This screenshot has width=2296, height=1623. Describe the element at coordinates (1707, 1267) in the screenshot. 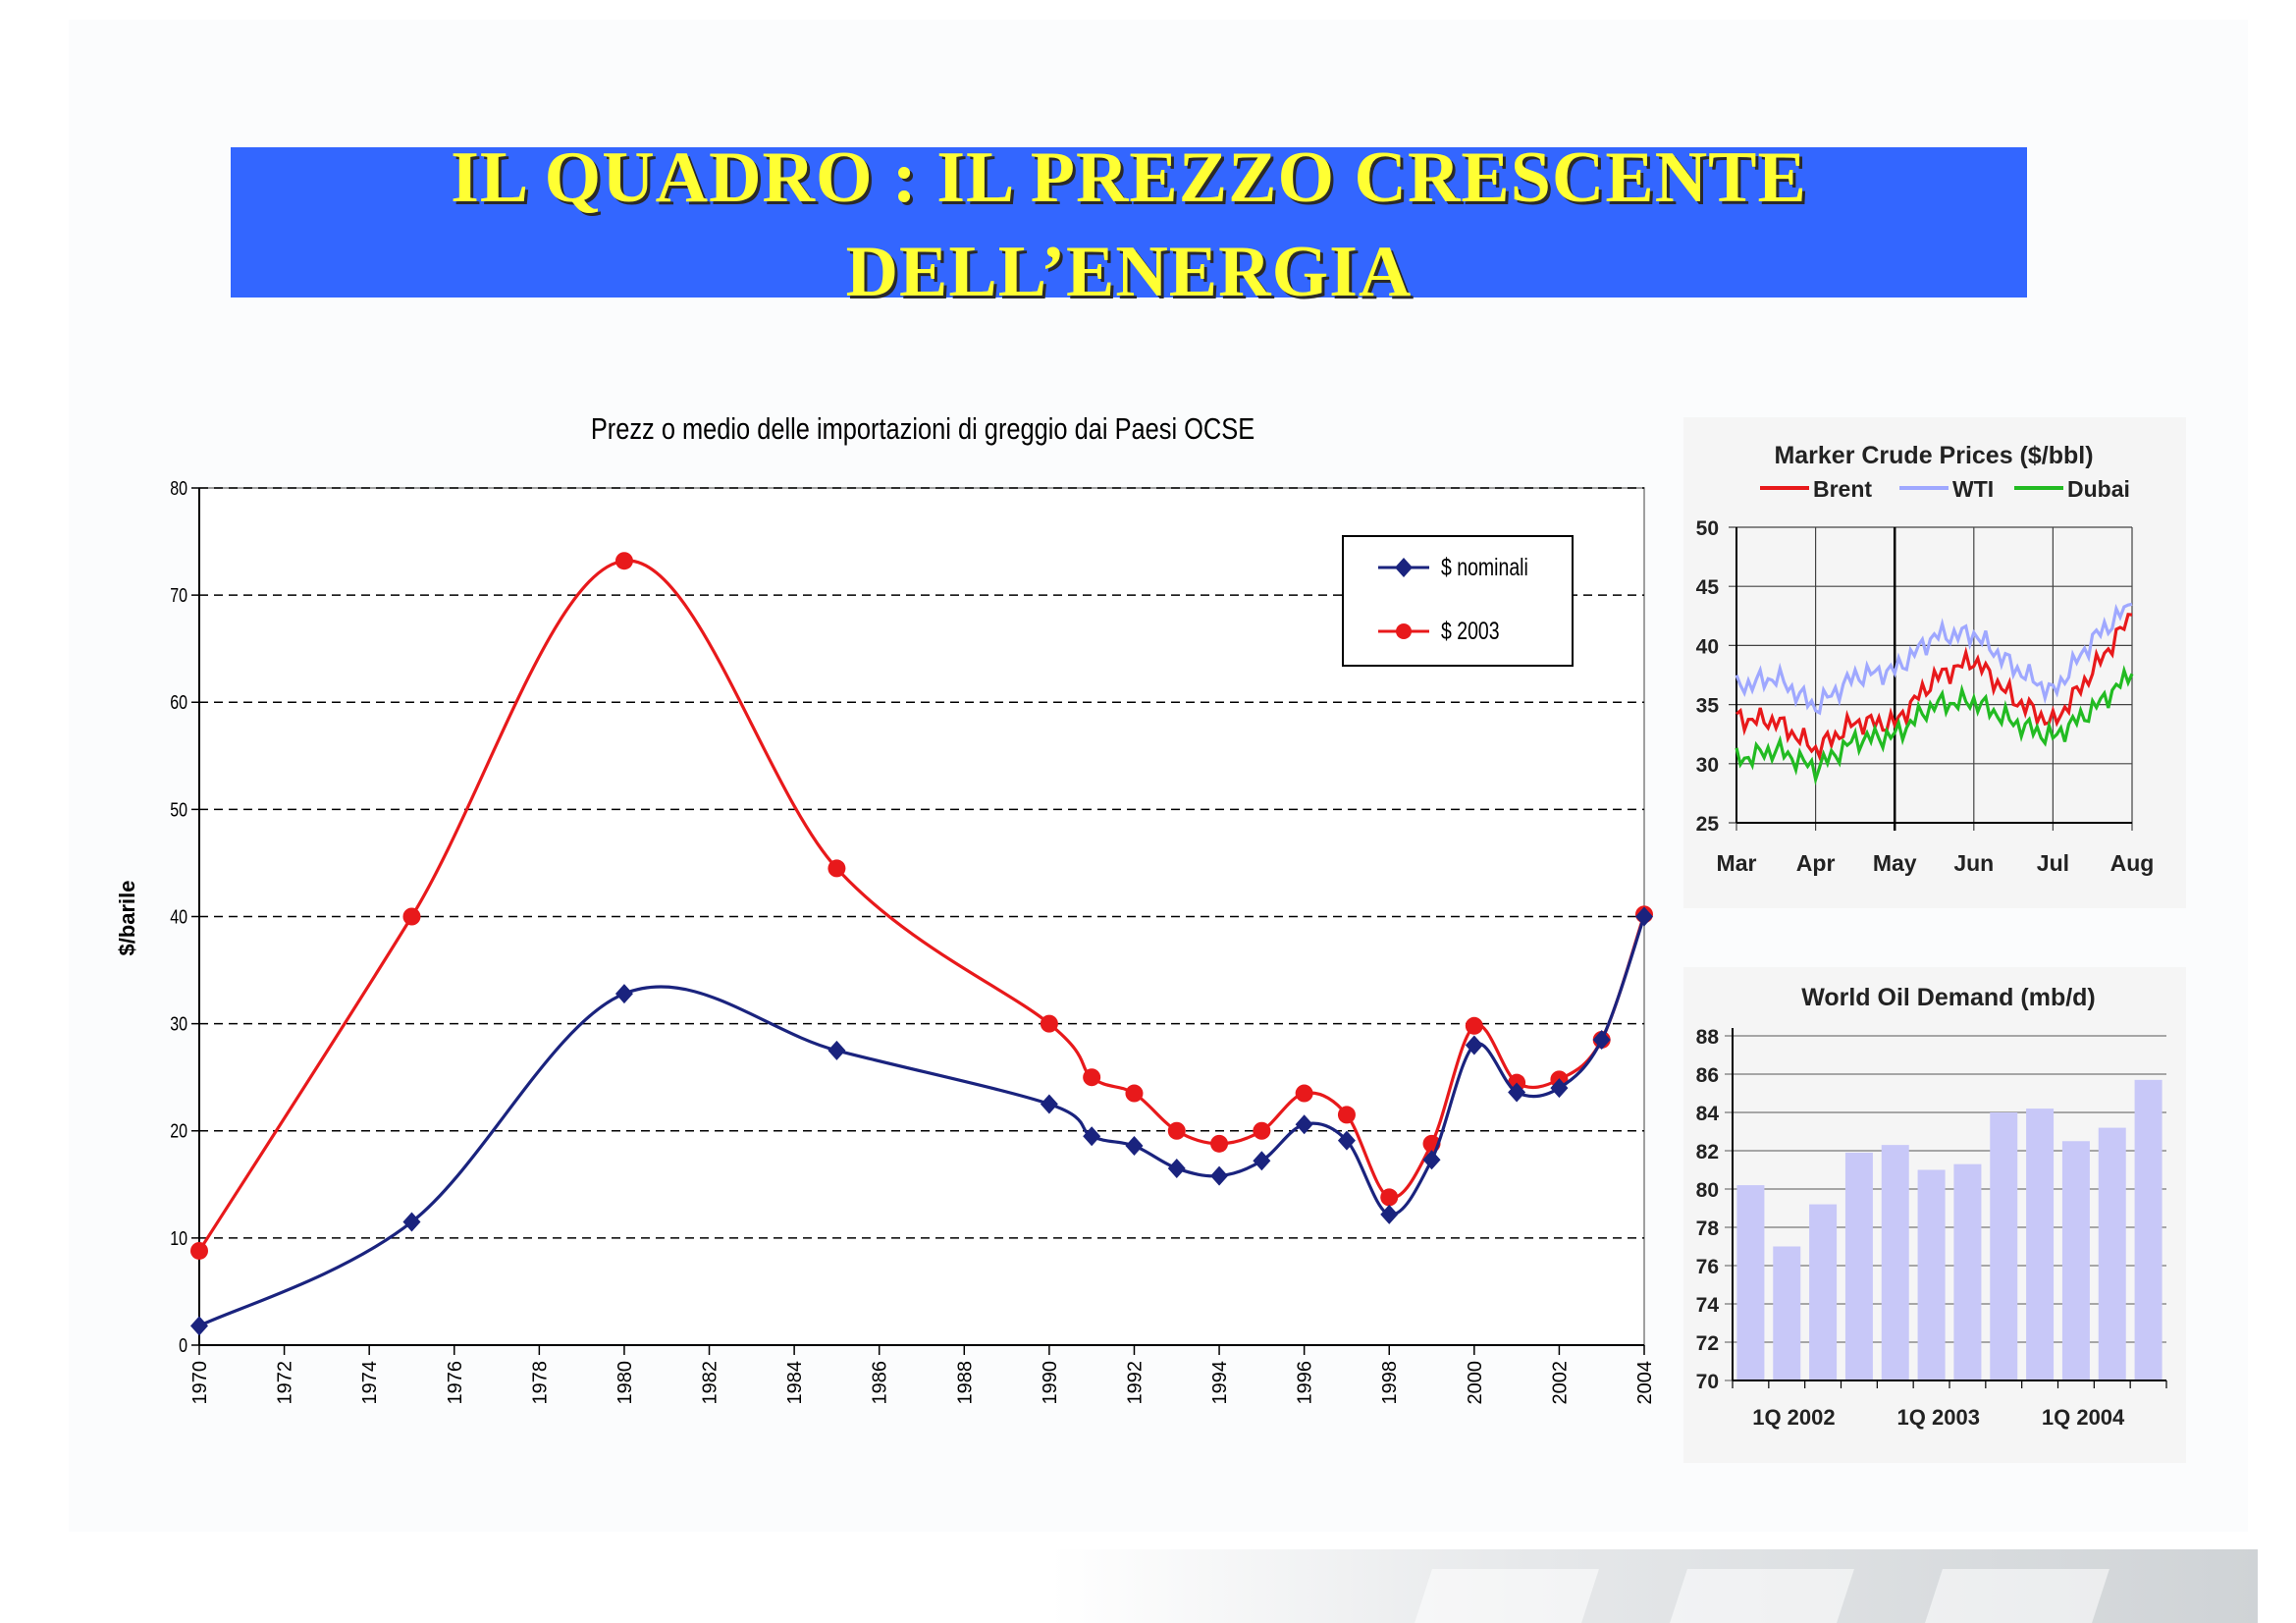

I see `demand-y-tick-label: 76` at that location.